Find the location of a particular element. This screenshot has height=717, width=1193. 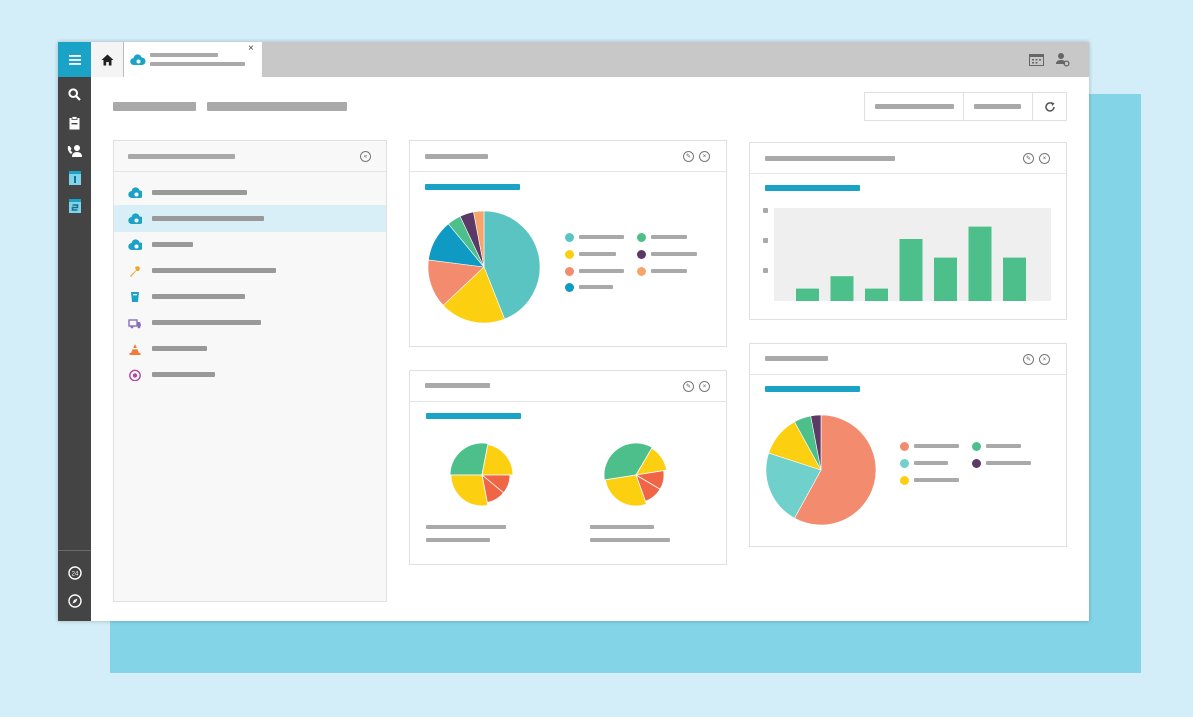

wrench-icon is located at coordinates (135, 271).